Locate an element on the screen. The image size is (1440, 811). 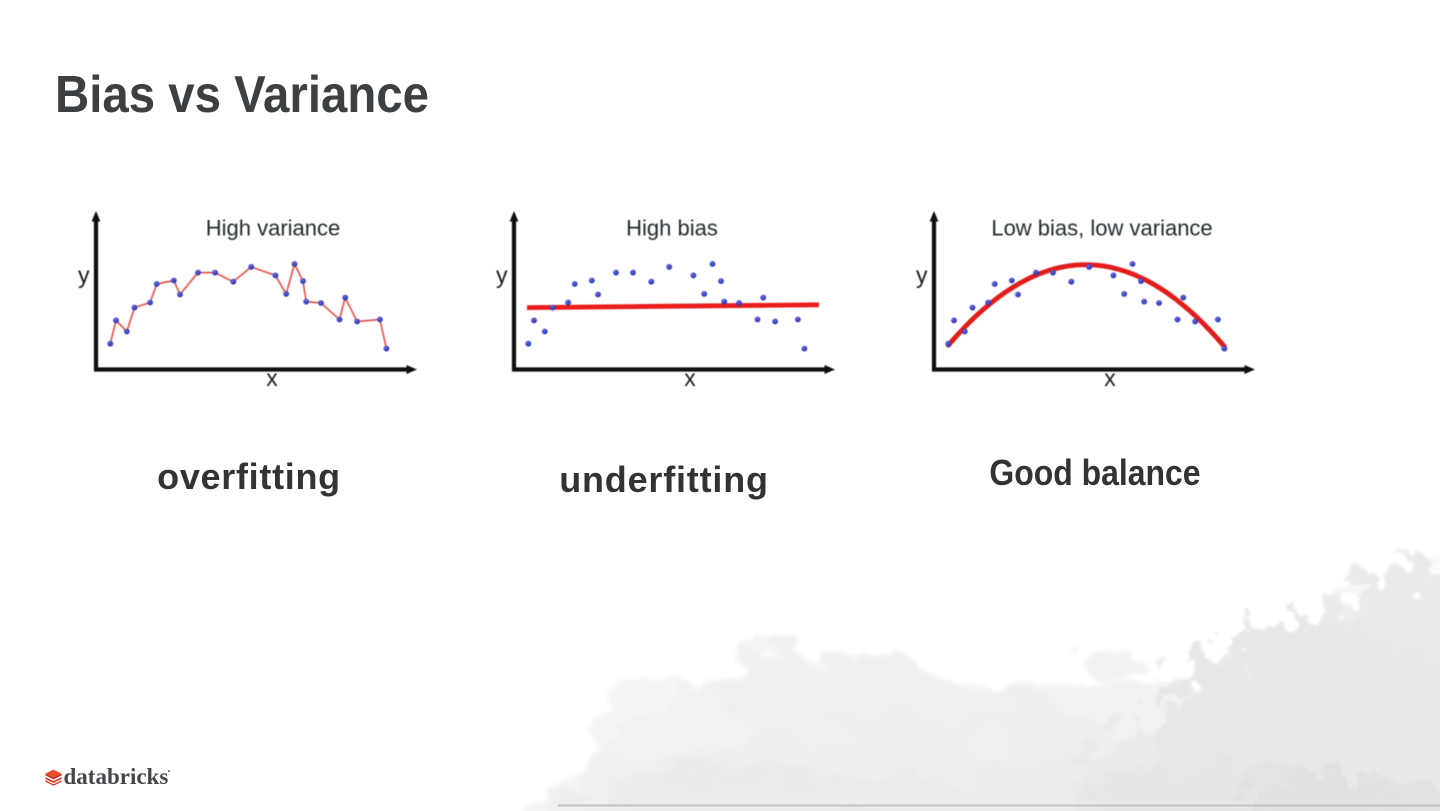
svg-text: High bias is located at coordinates (672, 228).